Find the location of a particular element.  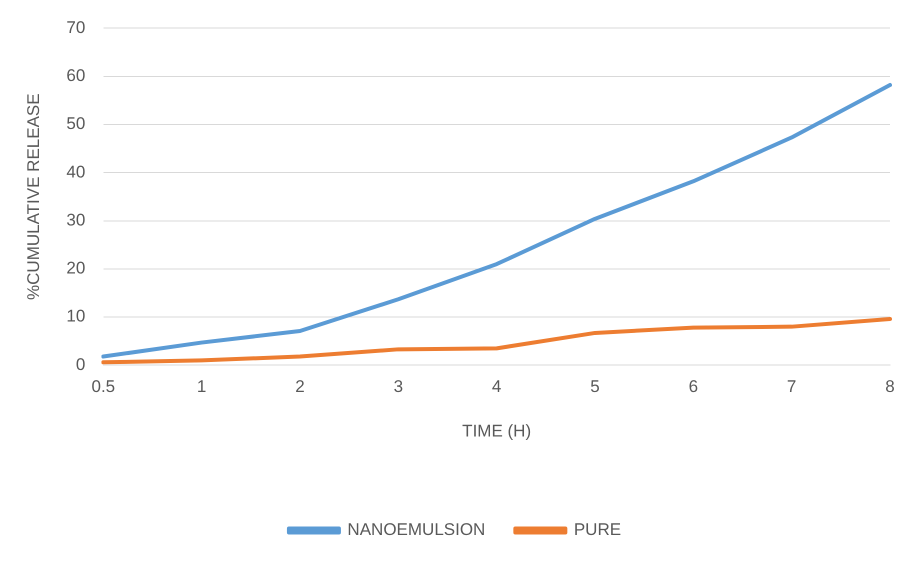

y-tick-label: 20 is located at coordinates (76, 268).